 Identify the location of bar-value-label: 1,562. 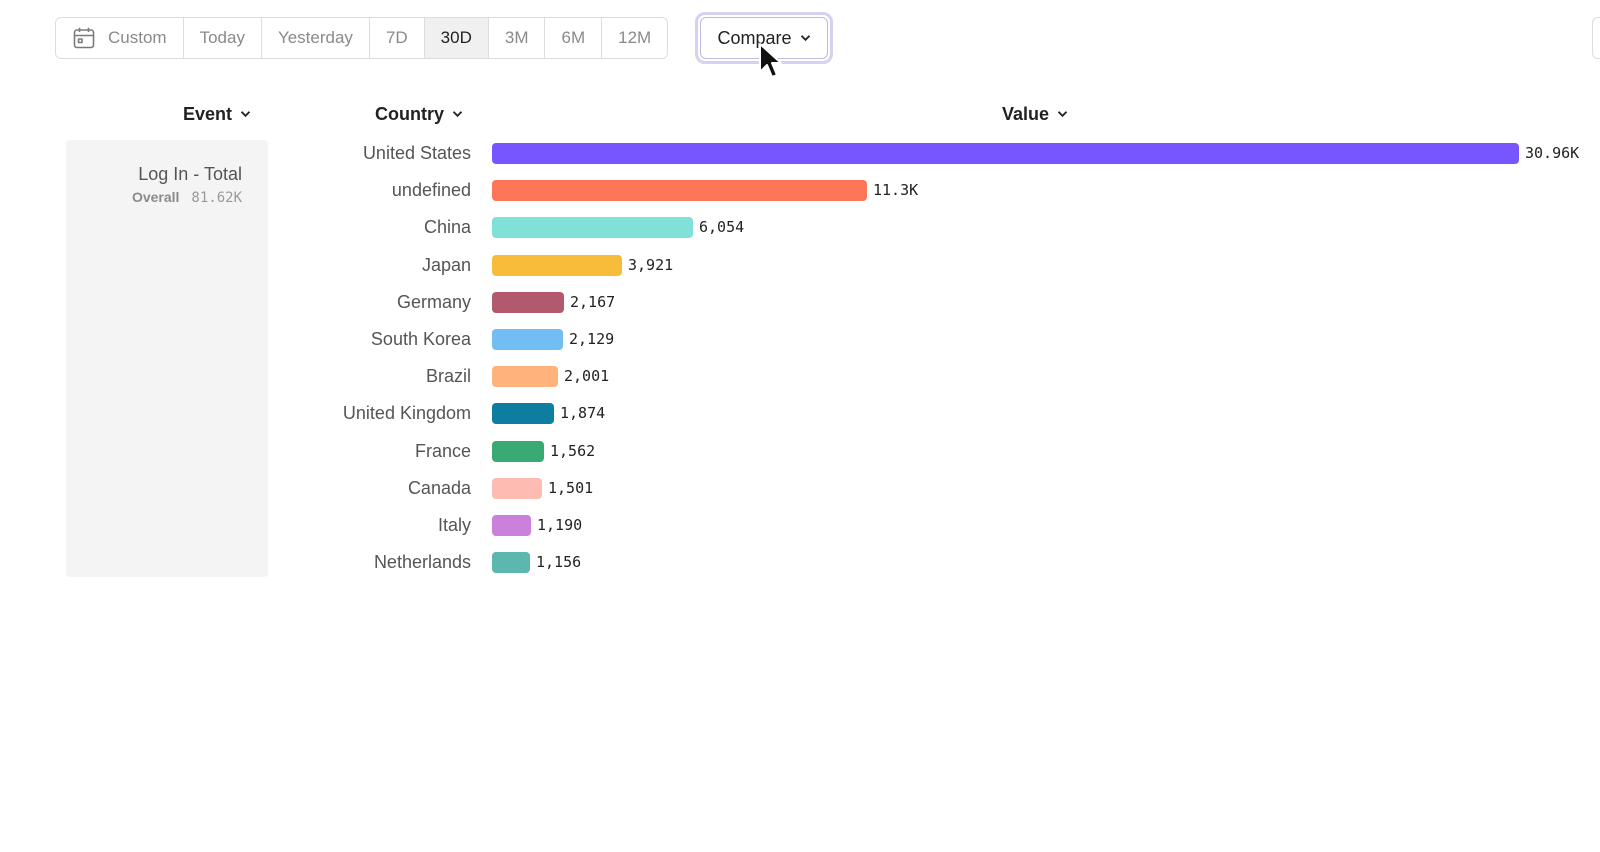
(573, 450).